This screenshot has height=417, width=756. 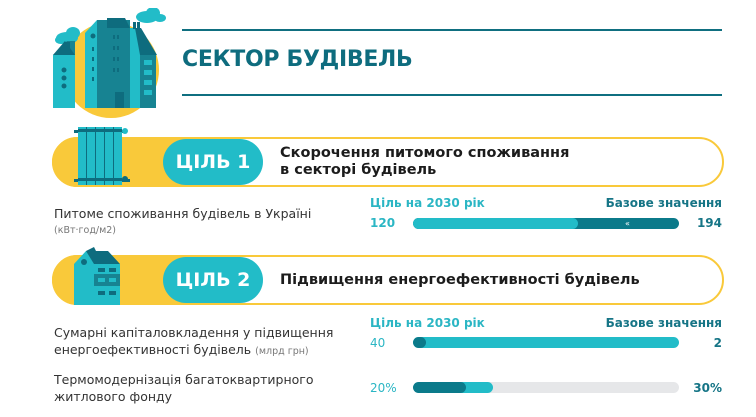 I want to click on target-value: 120, so click(x=383, y=223).